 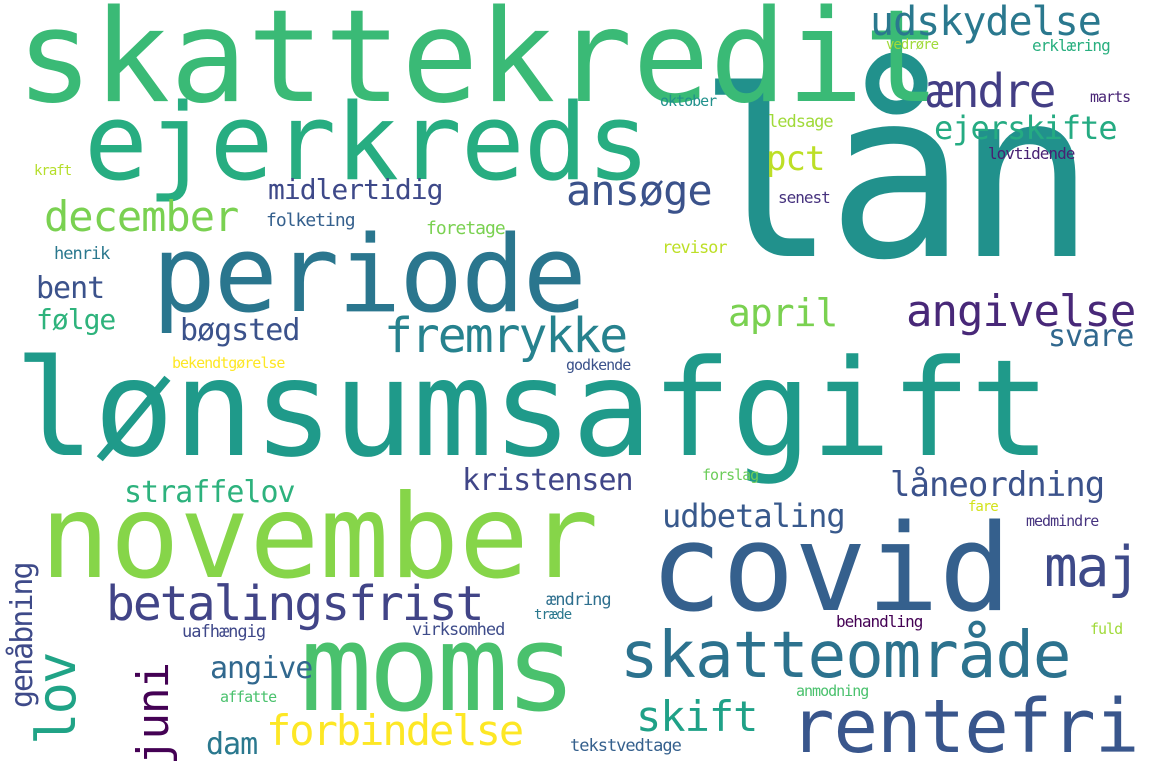 What do you see at coordinates (845, 656) in the screenshot?
I see `word-skatteomraade: skatteområde` at bounding box center [845, 656].